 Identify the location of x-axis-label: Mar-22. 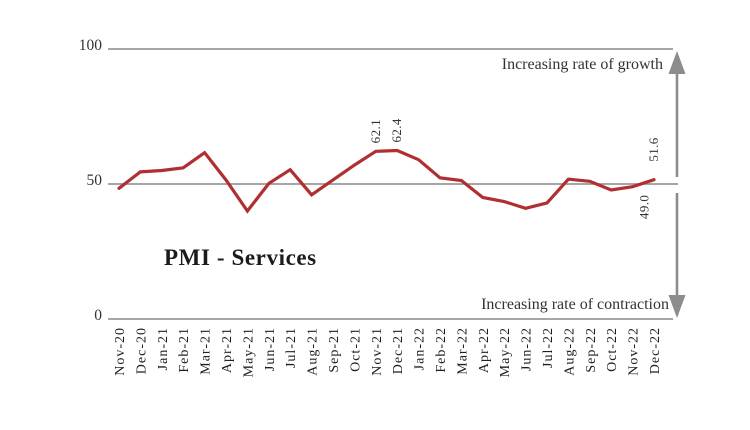
(462, 351).